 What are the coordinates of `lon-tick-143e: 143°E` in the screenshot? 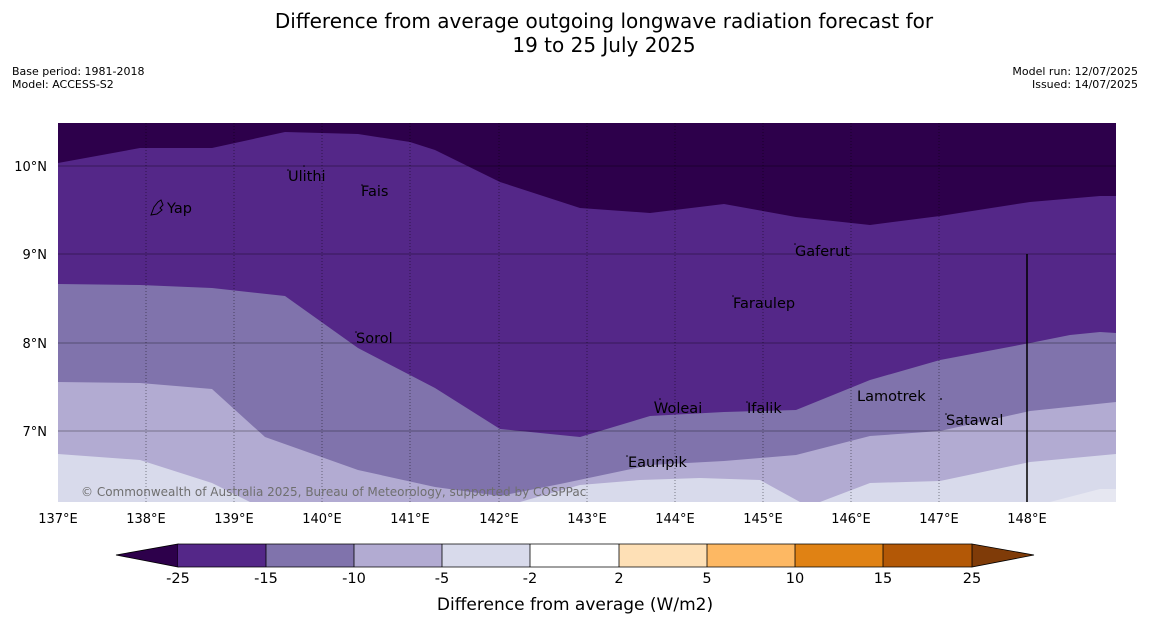 It's located at (587, 519).